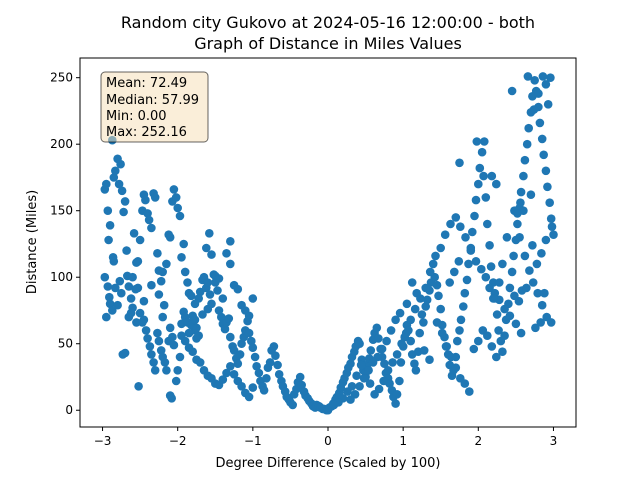 The width and height of the screenshot is (640, 484). Describe the element at coordinates (253, 441) in the screenshot. I see `x-tick-label: −1` at that location.